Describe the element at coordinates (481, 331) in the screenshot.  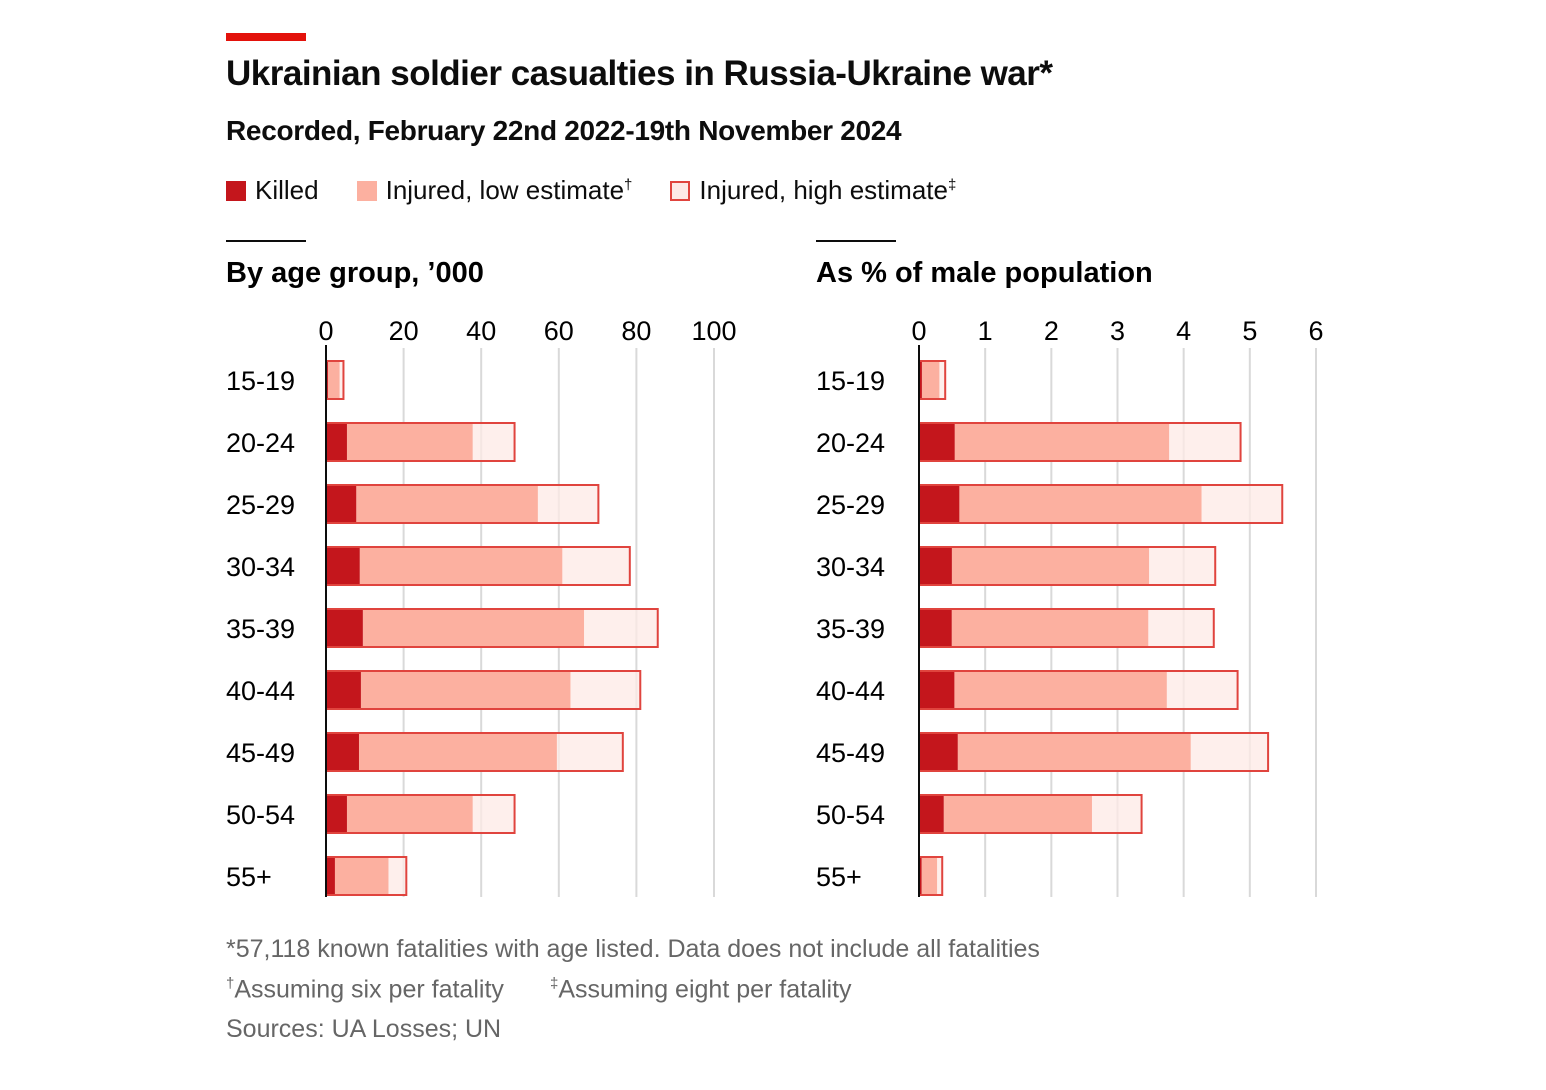
I see `tick-label: 40` at that location.